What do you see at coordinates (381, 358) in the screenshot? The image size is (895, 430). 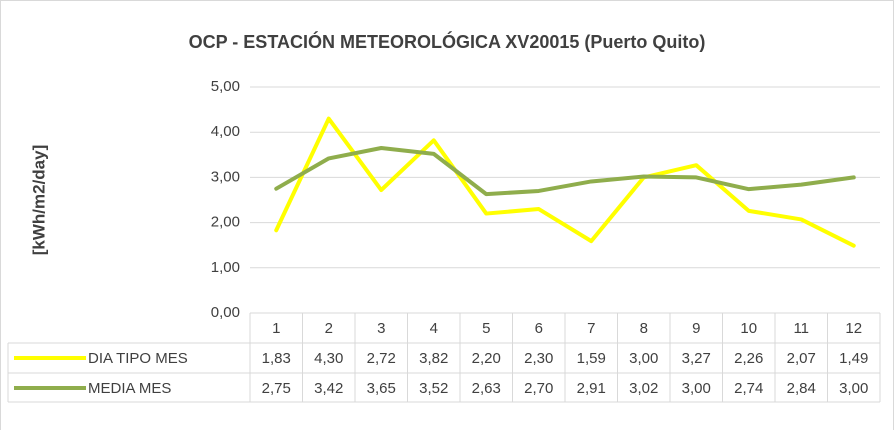 I see `table-value: 2,72` at bounding box center [381, 358].